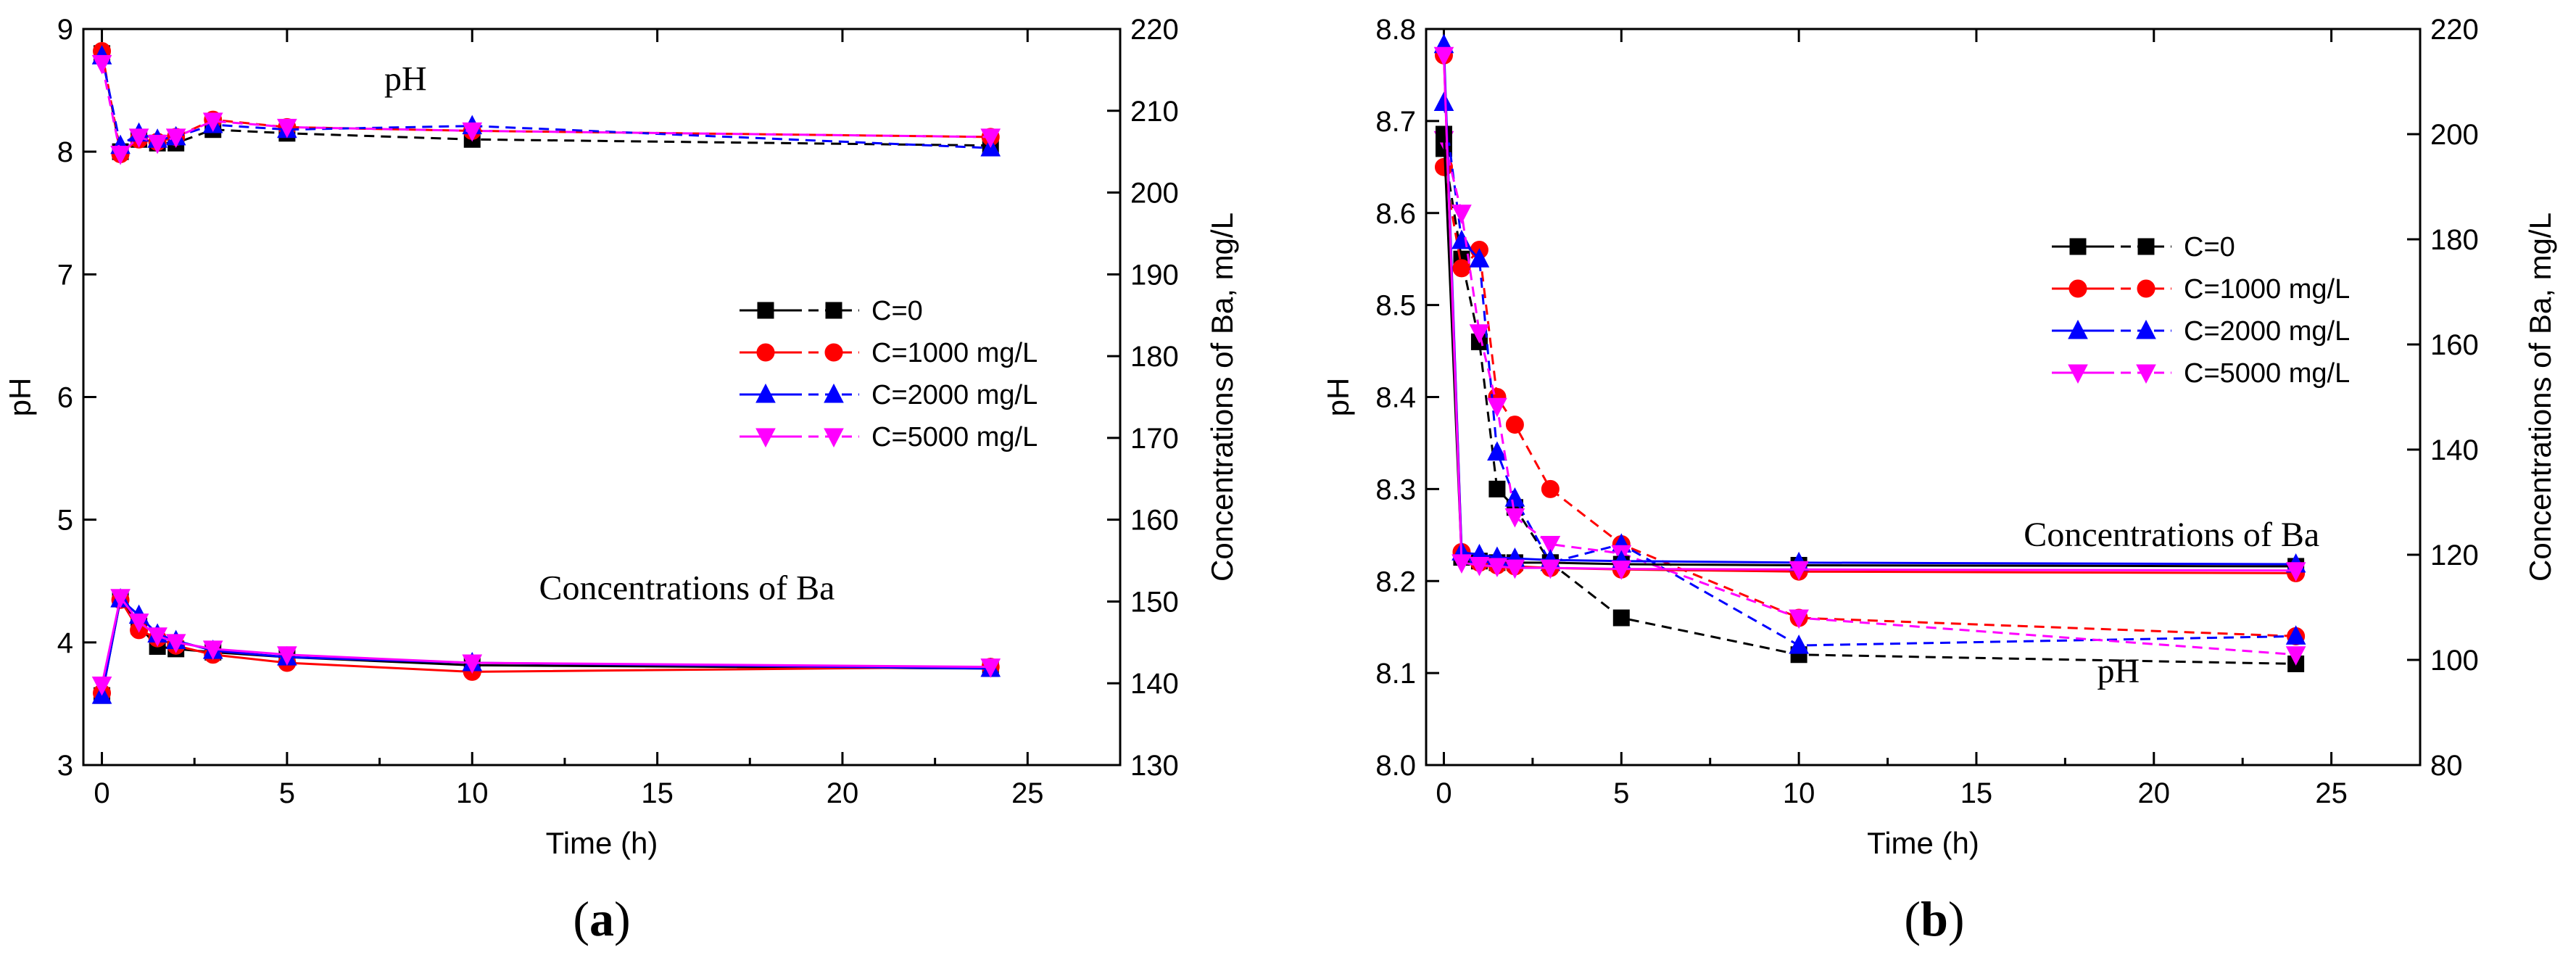 The height and width of the screenshot is (971, 2576). Describe the element at coordinates (1338, 398) in the screenshot. I see `y-axis-title: pH` at that location.